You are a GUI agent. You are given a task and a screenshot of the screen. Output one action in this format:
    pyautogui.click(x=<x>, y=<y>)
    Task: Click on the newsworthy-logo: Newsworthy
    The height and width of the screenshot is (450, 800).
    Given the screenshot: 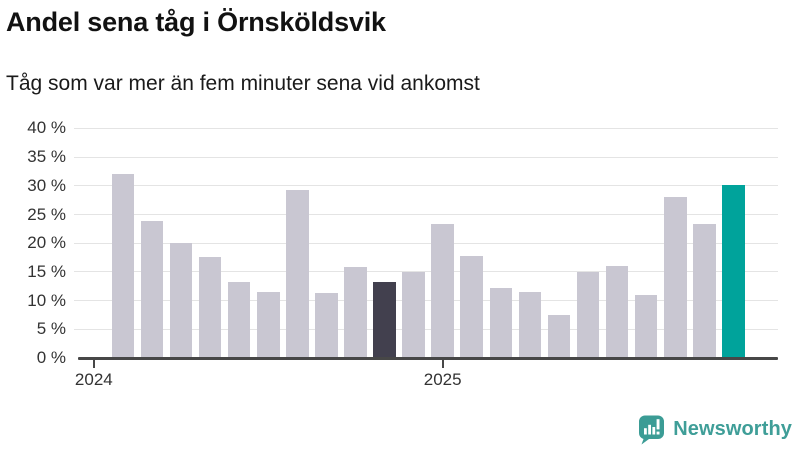 What is the action you would take?
    pyautogui.click(x=714, y=429)
    